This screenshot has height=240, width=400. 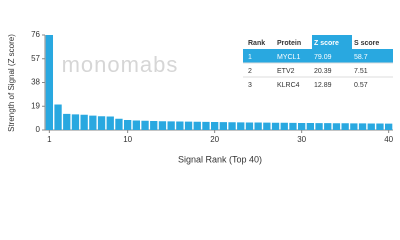 What do you see at coordinates (323, 57) in the screenshot?
I see `table-cell: 79.09` at bounding box center [323, 57].